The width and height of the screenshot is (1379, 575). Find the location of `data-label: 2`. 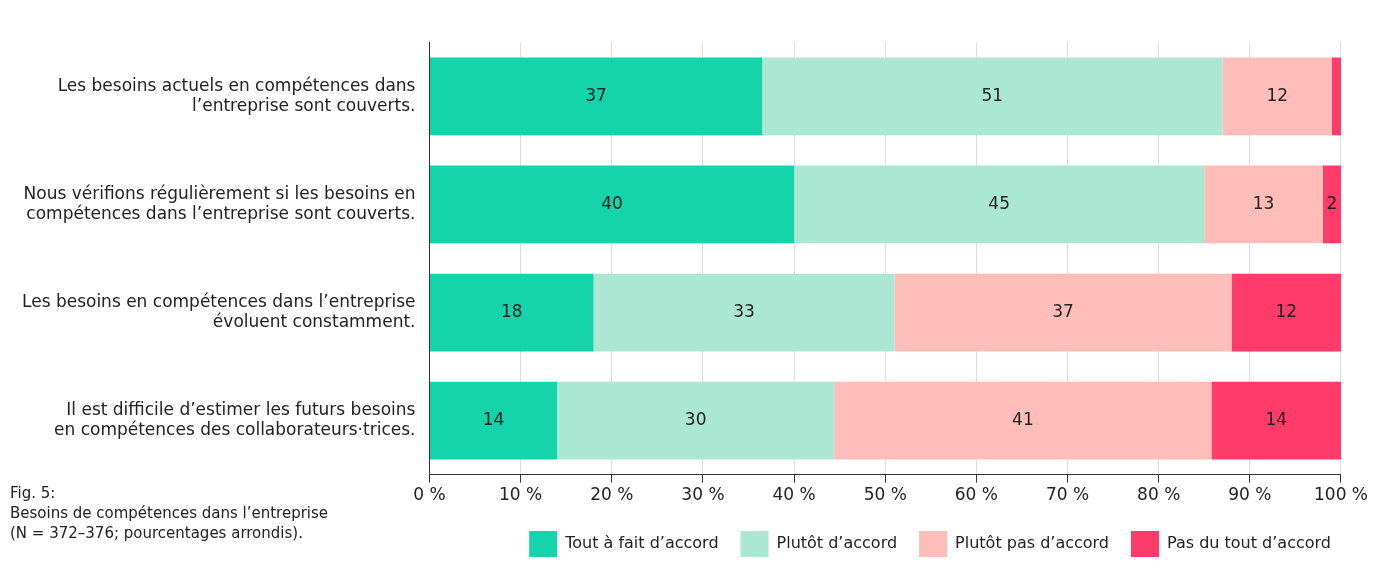

data-label: 2 is located at coordinates (1332, 202).